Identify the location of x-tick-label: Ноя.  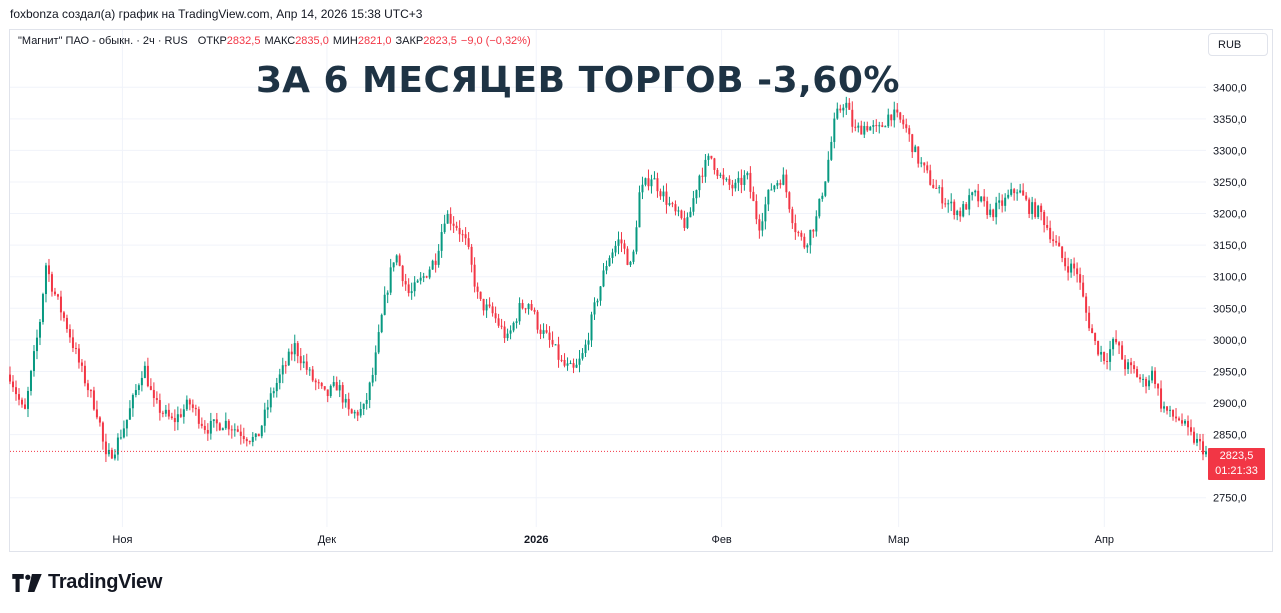
(122, 540).